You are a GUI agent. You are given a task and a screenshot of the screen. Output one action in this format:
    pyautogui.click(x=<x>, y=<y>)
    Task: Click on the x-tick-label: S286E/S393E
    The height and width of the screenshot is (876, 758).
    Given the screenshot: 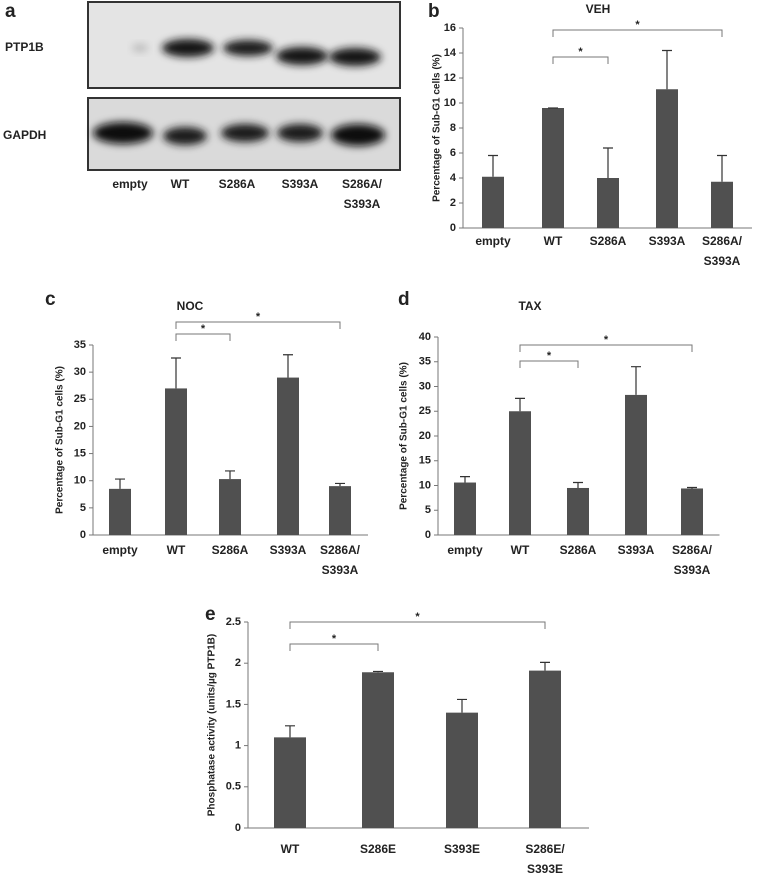 What is the action you would take?
    pyautogui.click(x=545, y=859)
    